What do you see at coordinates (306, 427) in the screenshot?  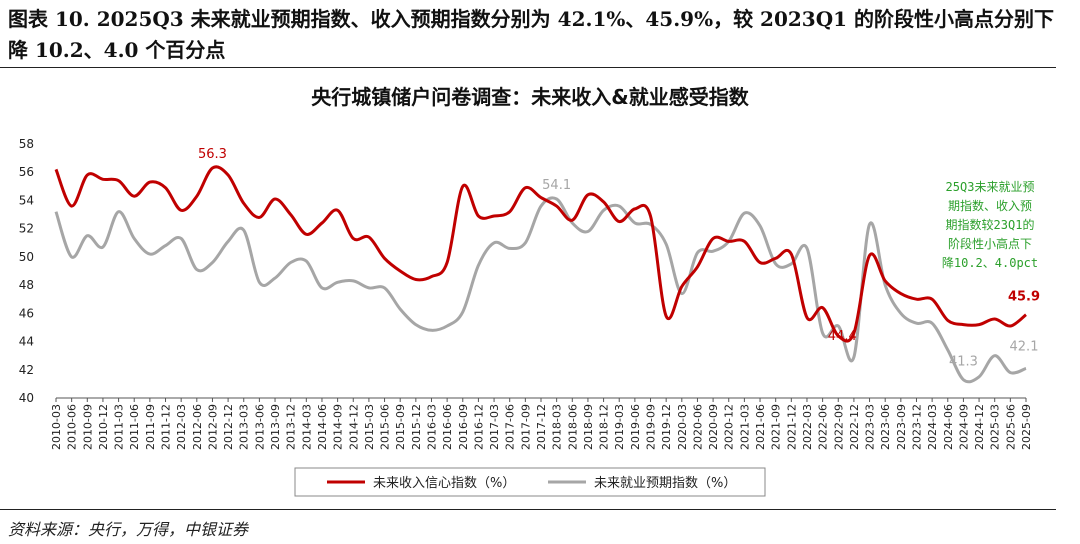 I see `x-tick-label: 2014-03` at bounding box center [306, 427].